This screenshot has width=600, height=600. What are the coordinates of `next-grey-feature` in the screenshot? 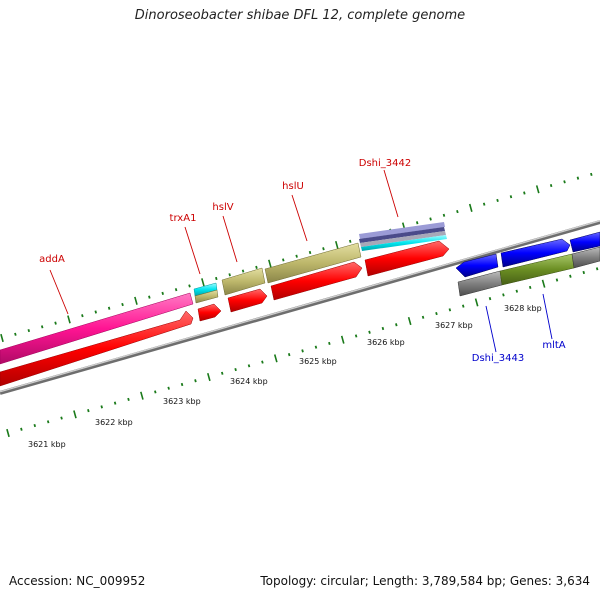 It's located at (585, 257).